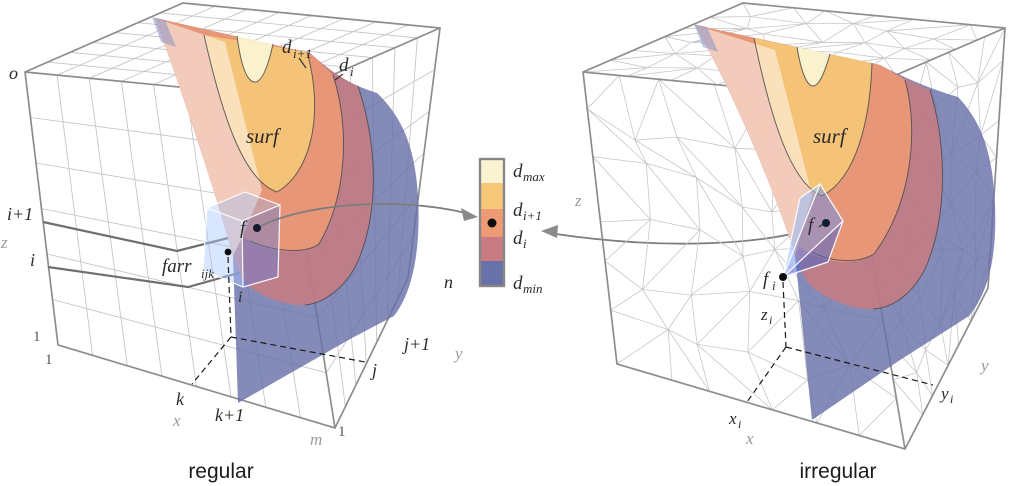  Describe the element at coordinates (469, 214) in the screenshot. I see `arrow-left-head` at that location.